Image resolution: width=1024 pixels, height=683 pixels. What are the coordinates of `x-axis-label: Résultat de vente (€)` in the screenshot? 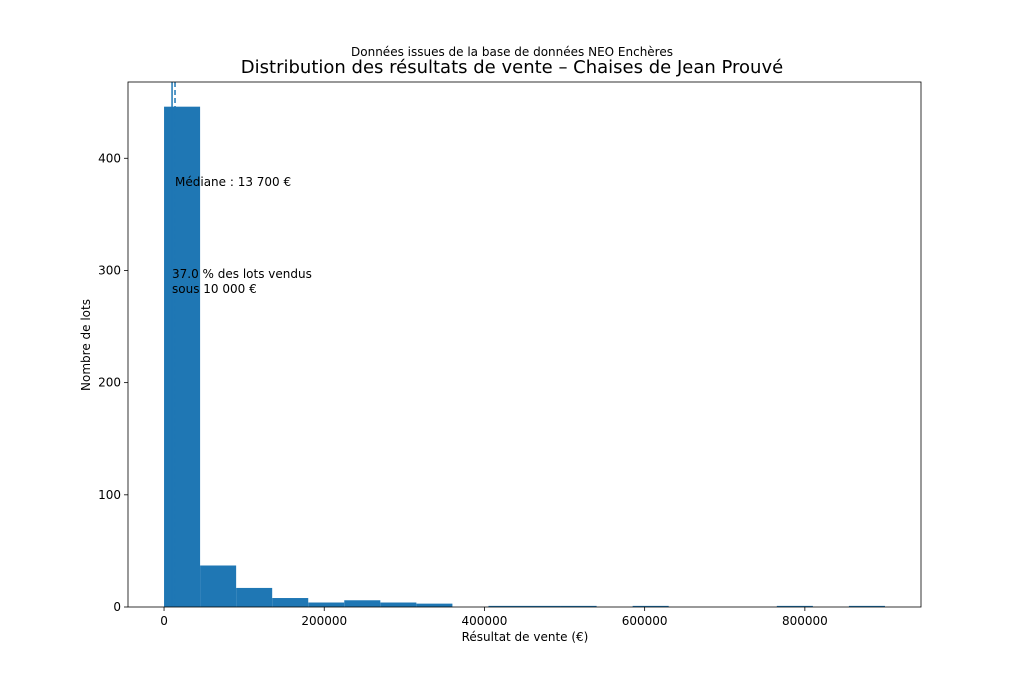 It's located at (525, 637).